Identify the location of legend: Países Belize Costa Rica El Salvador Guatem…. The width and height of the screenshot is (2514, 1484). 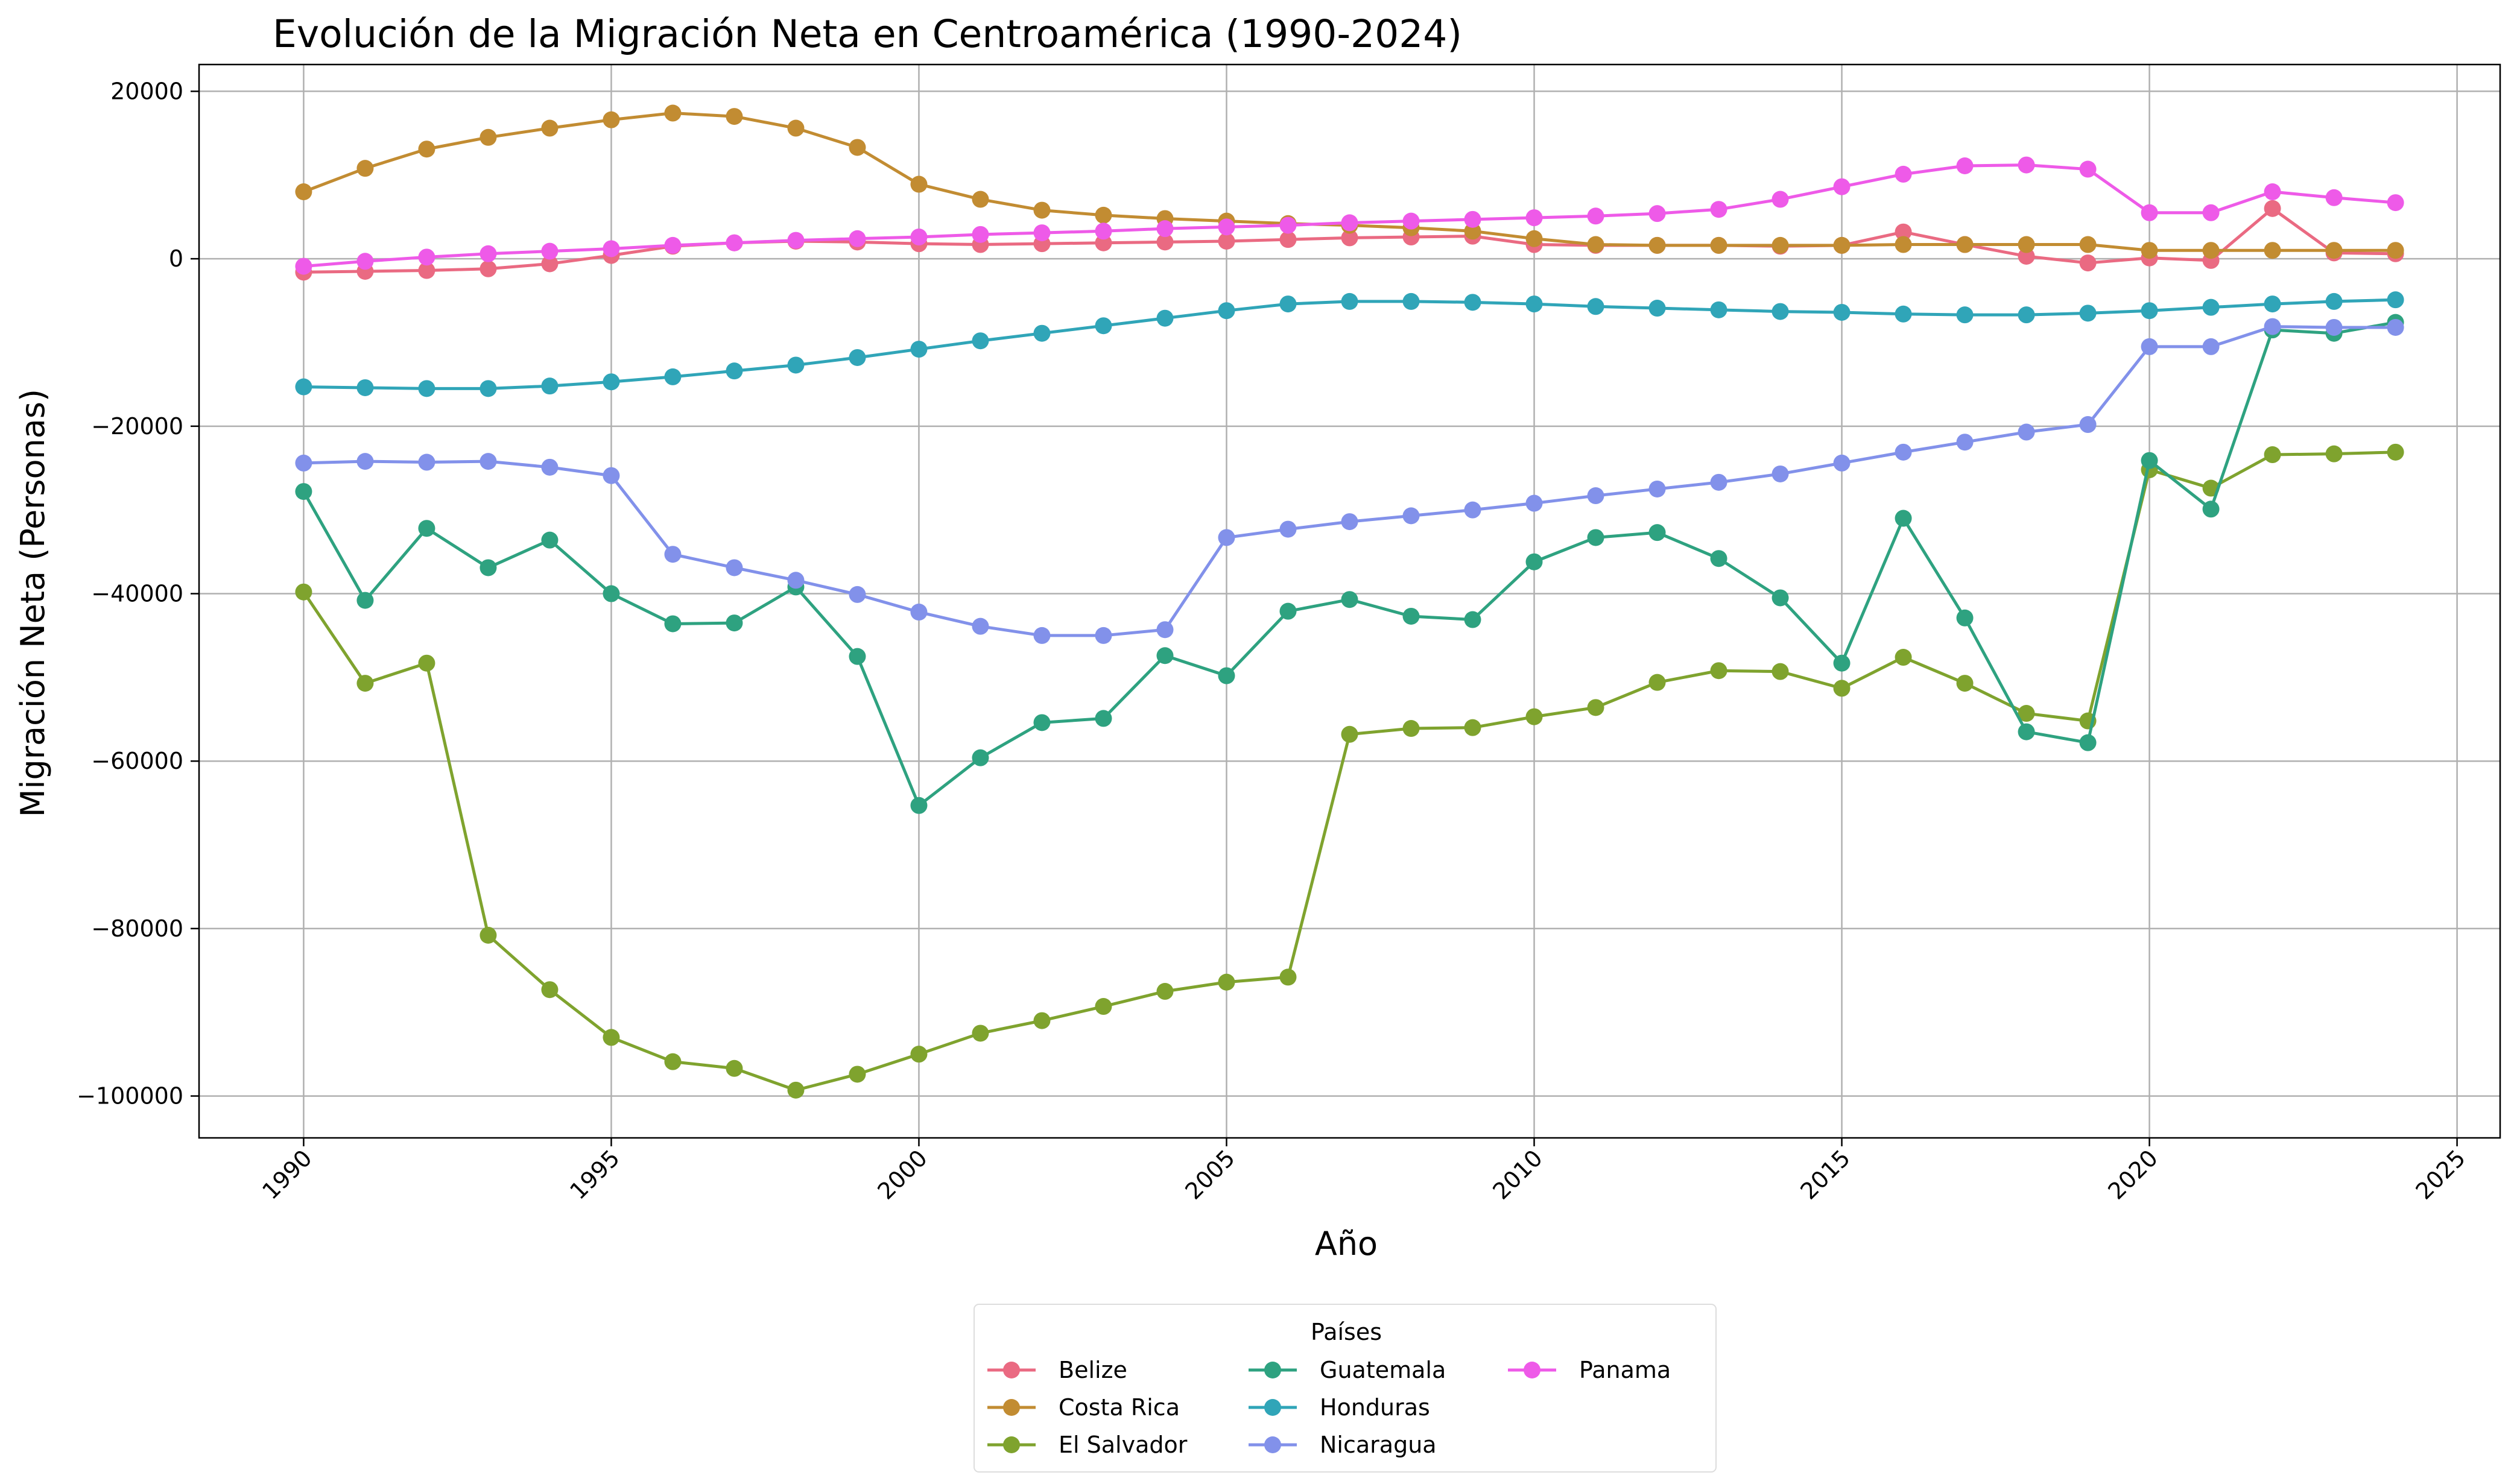
(1346, 1388).